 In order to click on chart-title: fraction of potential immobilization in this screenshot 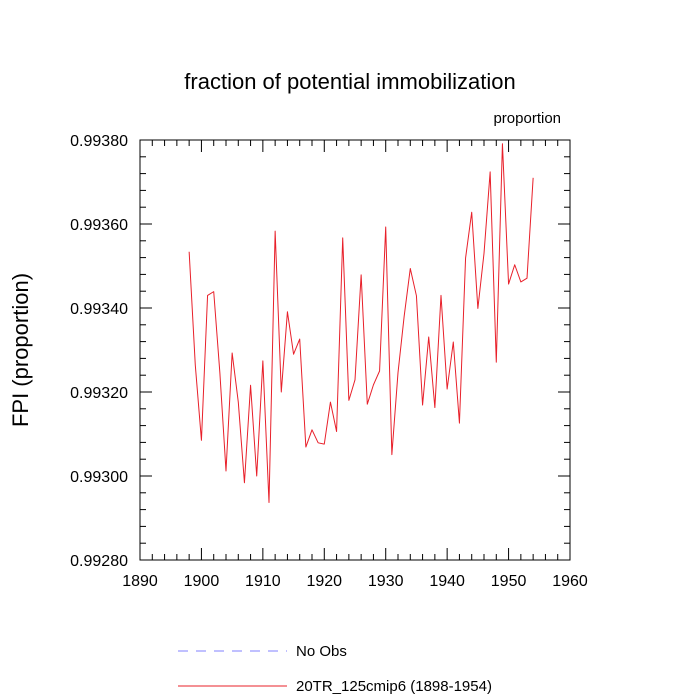, I will do `click(349, 81)`.